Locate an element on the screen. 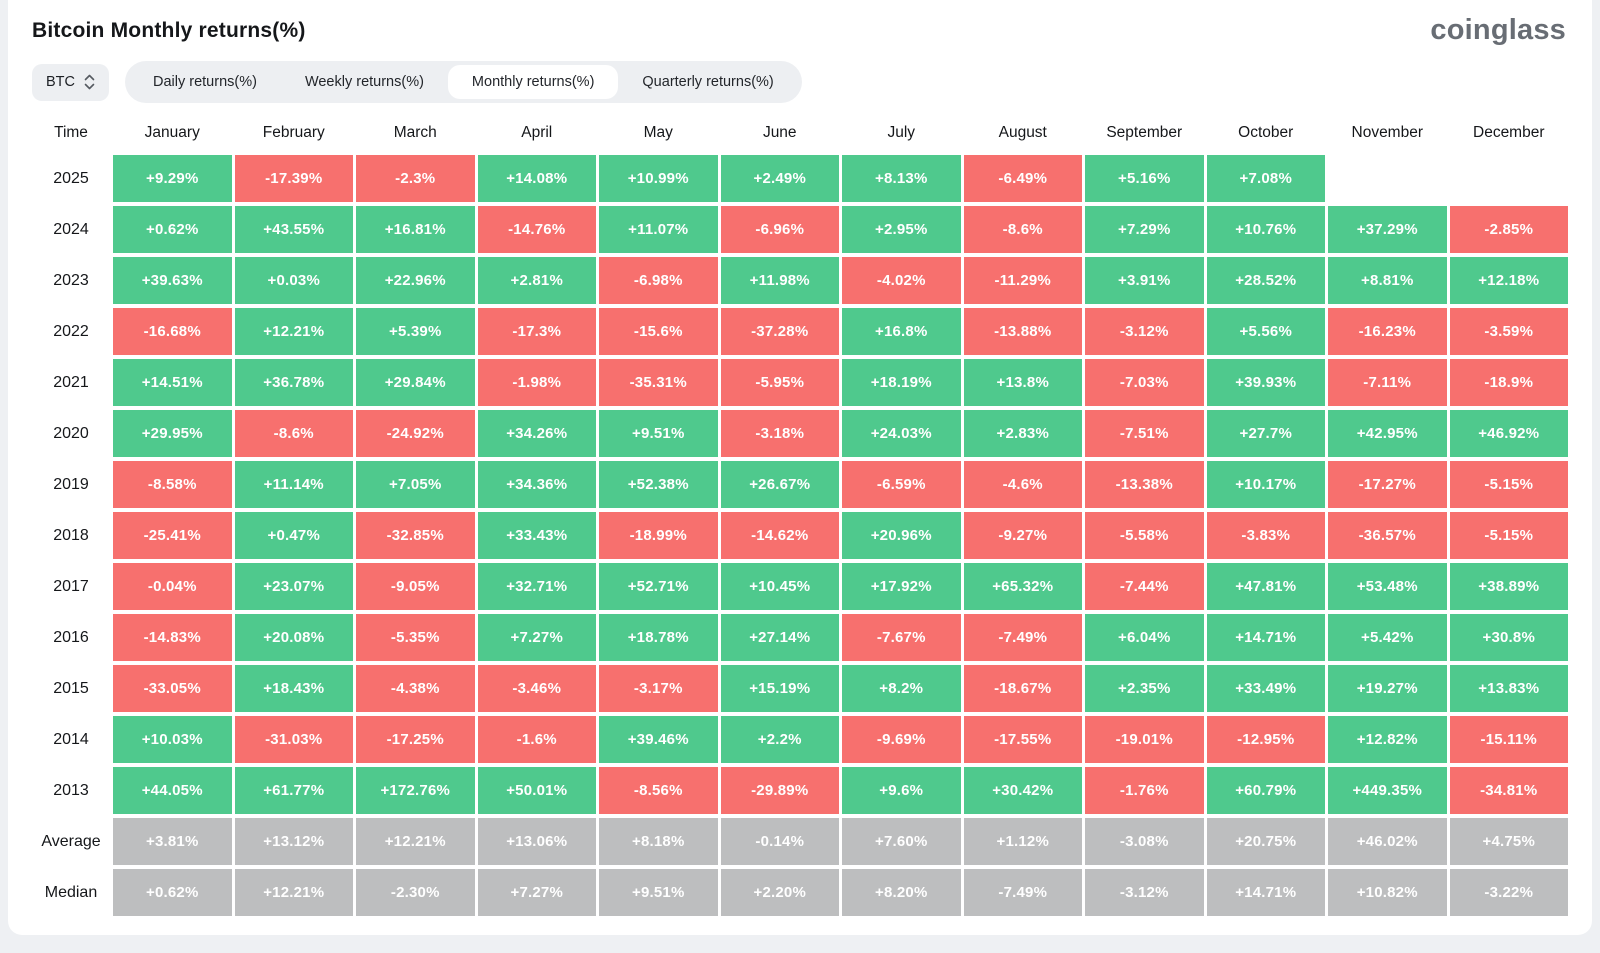 Image resolution: width=1600 pixels, height=953 pixels. return-cell: +39.93% is located at coordinates (1265, 382).